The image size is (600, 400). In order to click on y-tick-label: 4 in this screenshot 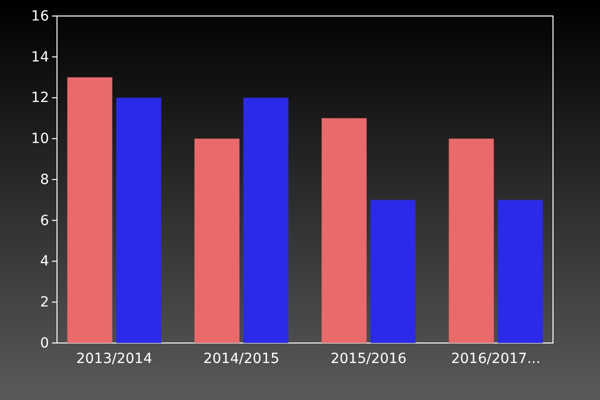, I will do `click(45, 262)`.